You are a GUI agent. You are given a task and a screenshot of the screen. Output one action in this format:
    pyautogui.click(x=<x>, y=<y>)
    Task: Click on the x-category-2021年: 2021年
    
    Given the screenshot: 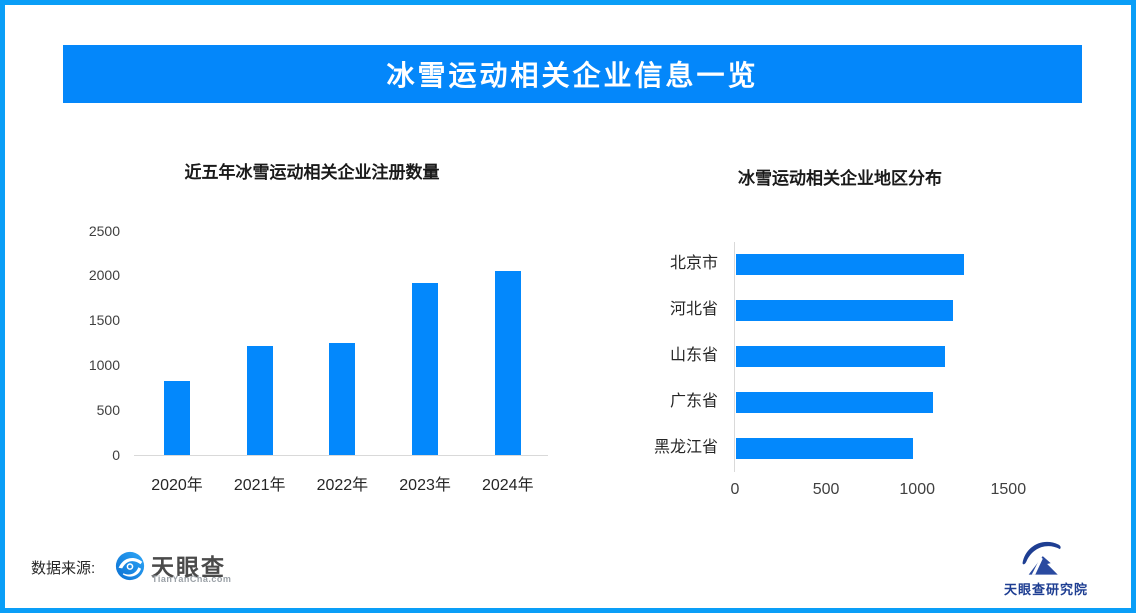 What is the action you would take?
    pyautogui.click(x=259, y=485)
    